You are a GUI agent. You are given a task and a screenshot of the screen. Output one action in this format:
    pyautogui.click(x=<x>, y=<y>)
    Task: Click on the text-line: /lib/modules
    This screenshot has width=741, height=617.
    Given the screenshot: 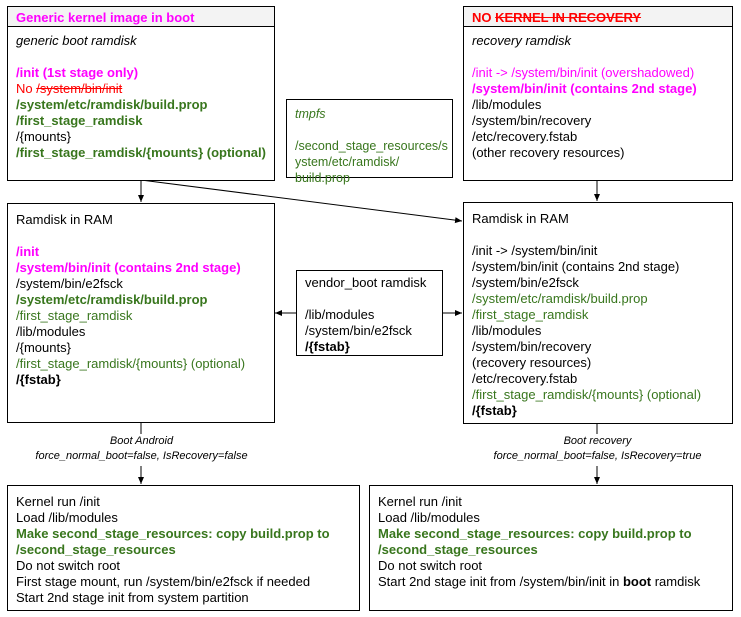 What is the action you would take?
    pyautogui.click(x=598, y=105)
    